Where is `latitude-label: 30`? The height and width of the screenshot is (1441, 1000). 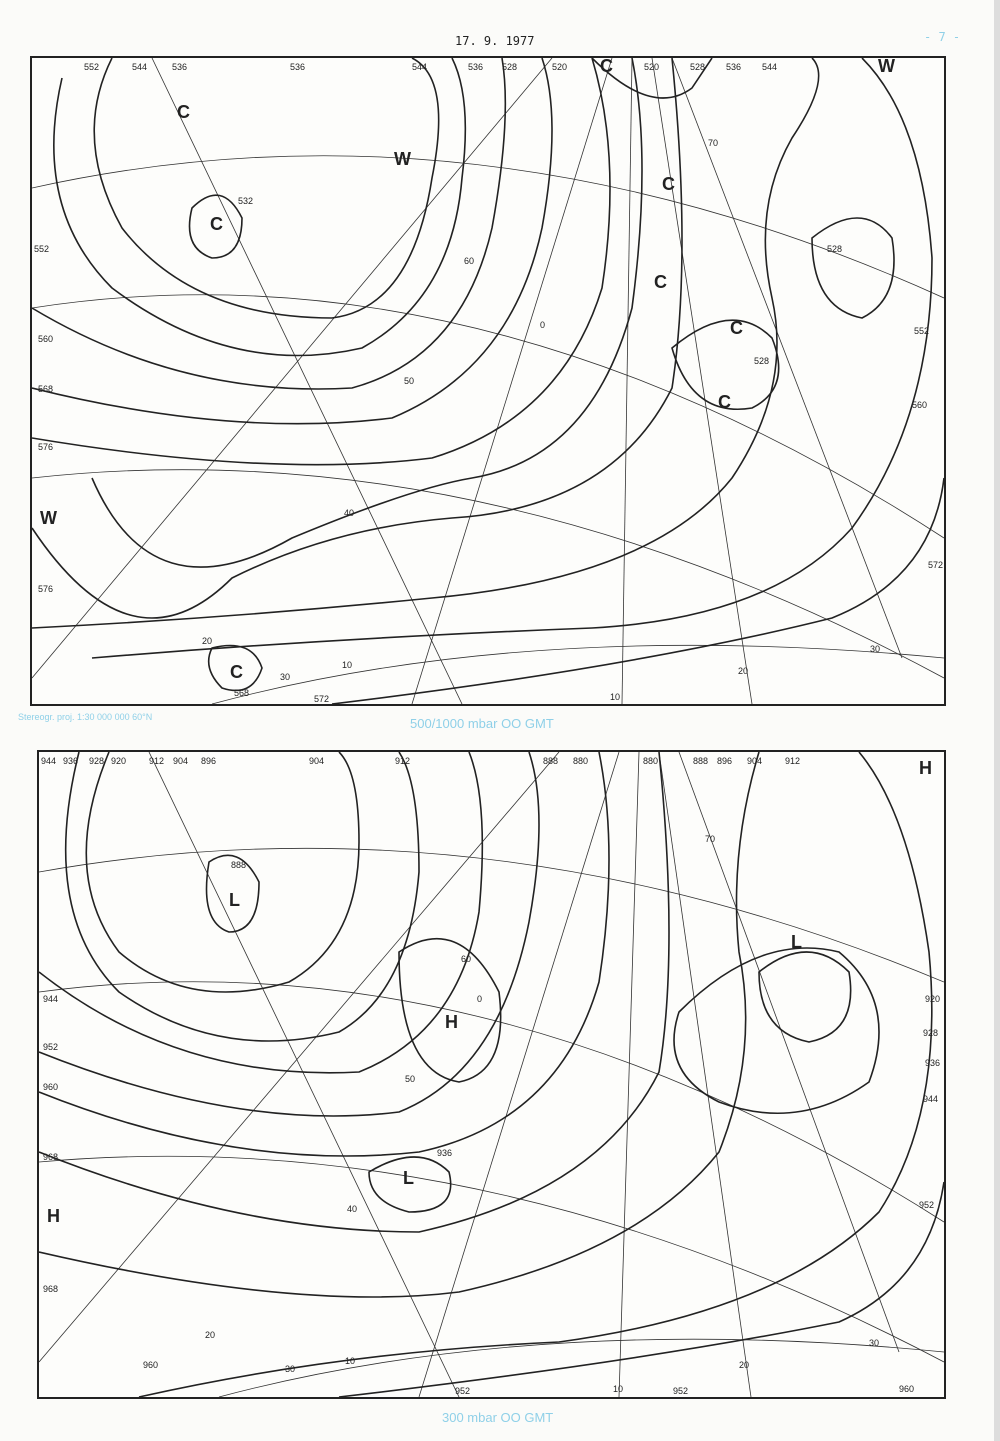 latitude-label: 30 is located at coordinates (285, 677).